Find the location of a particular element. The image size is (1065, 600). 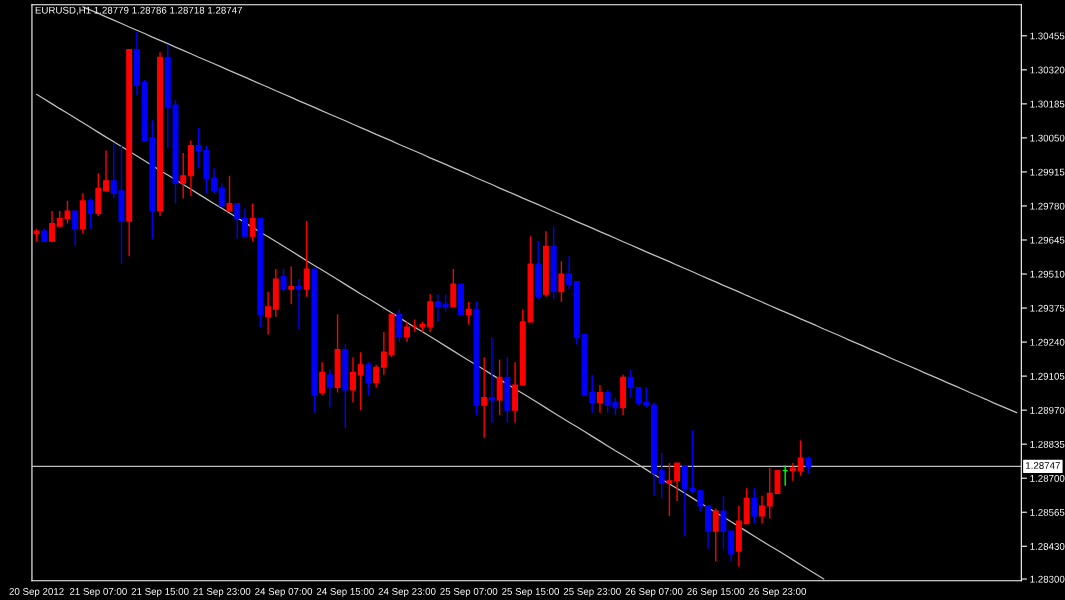

y-tick-label: 1.30050 is located at coordinates (1047, 138).